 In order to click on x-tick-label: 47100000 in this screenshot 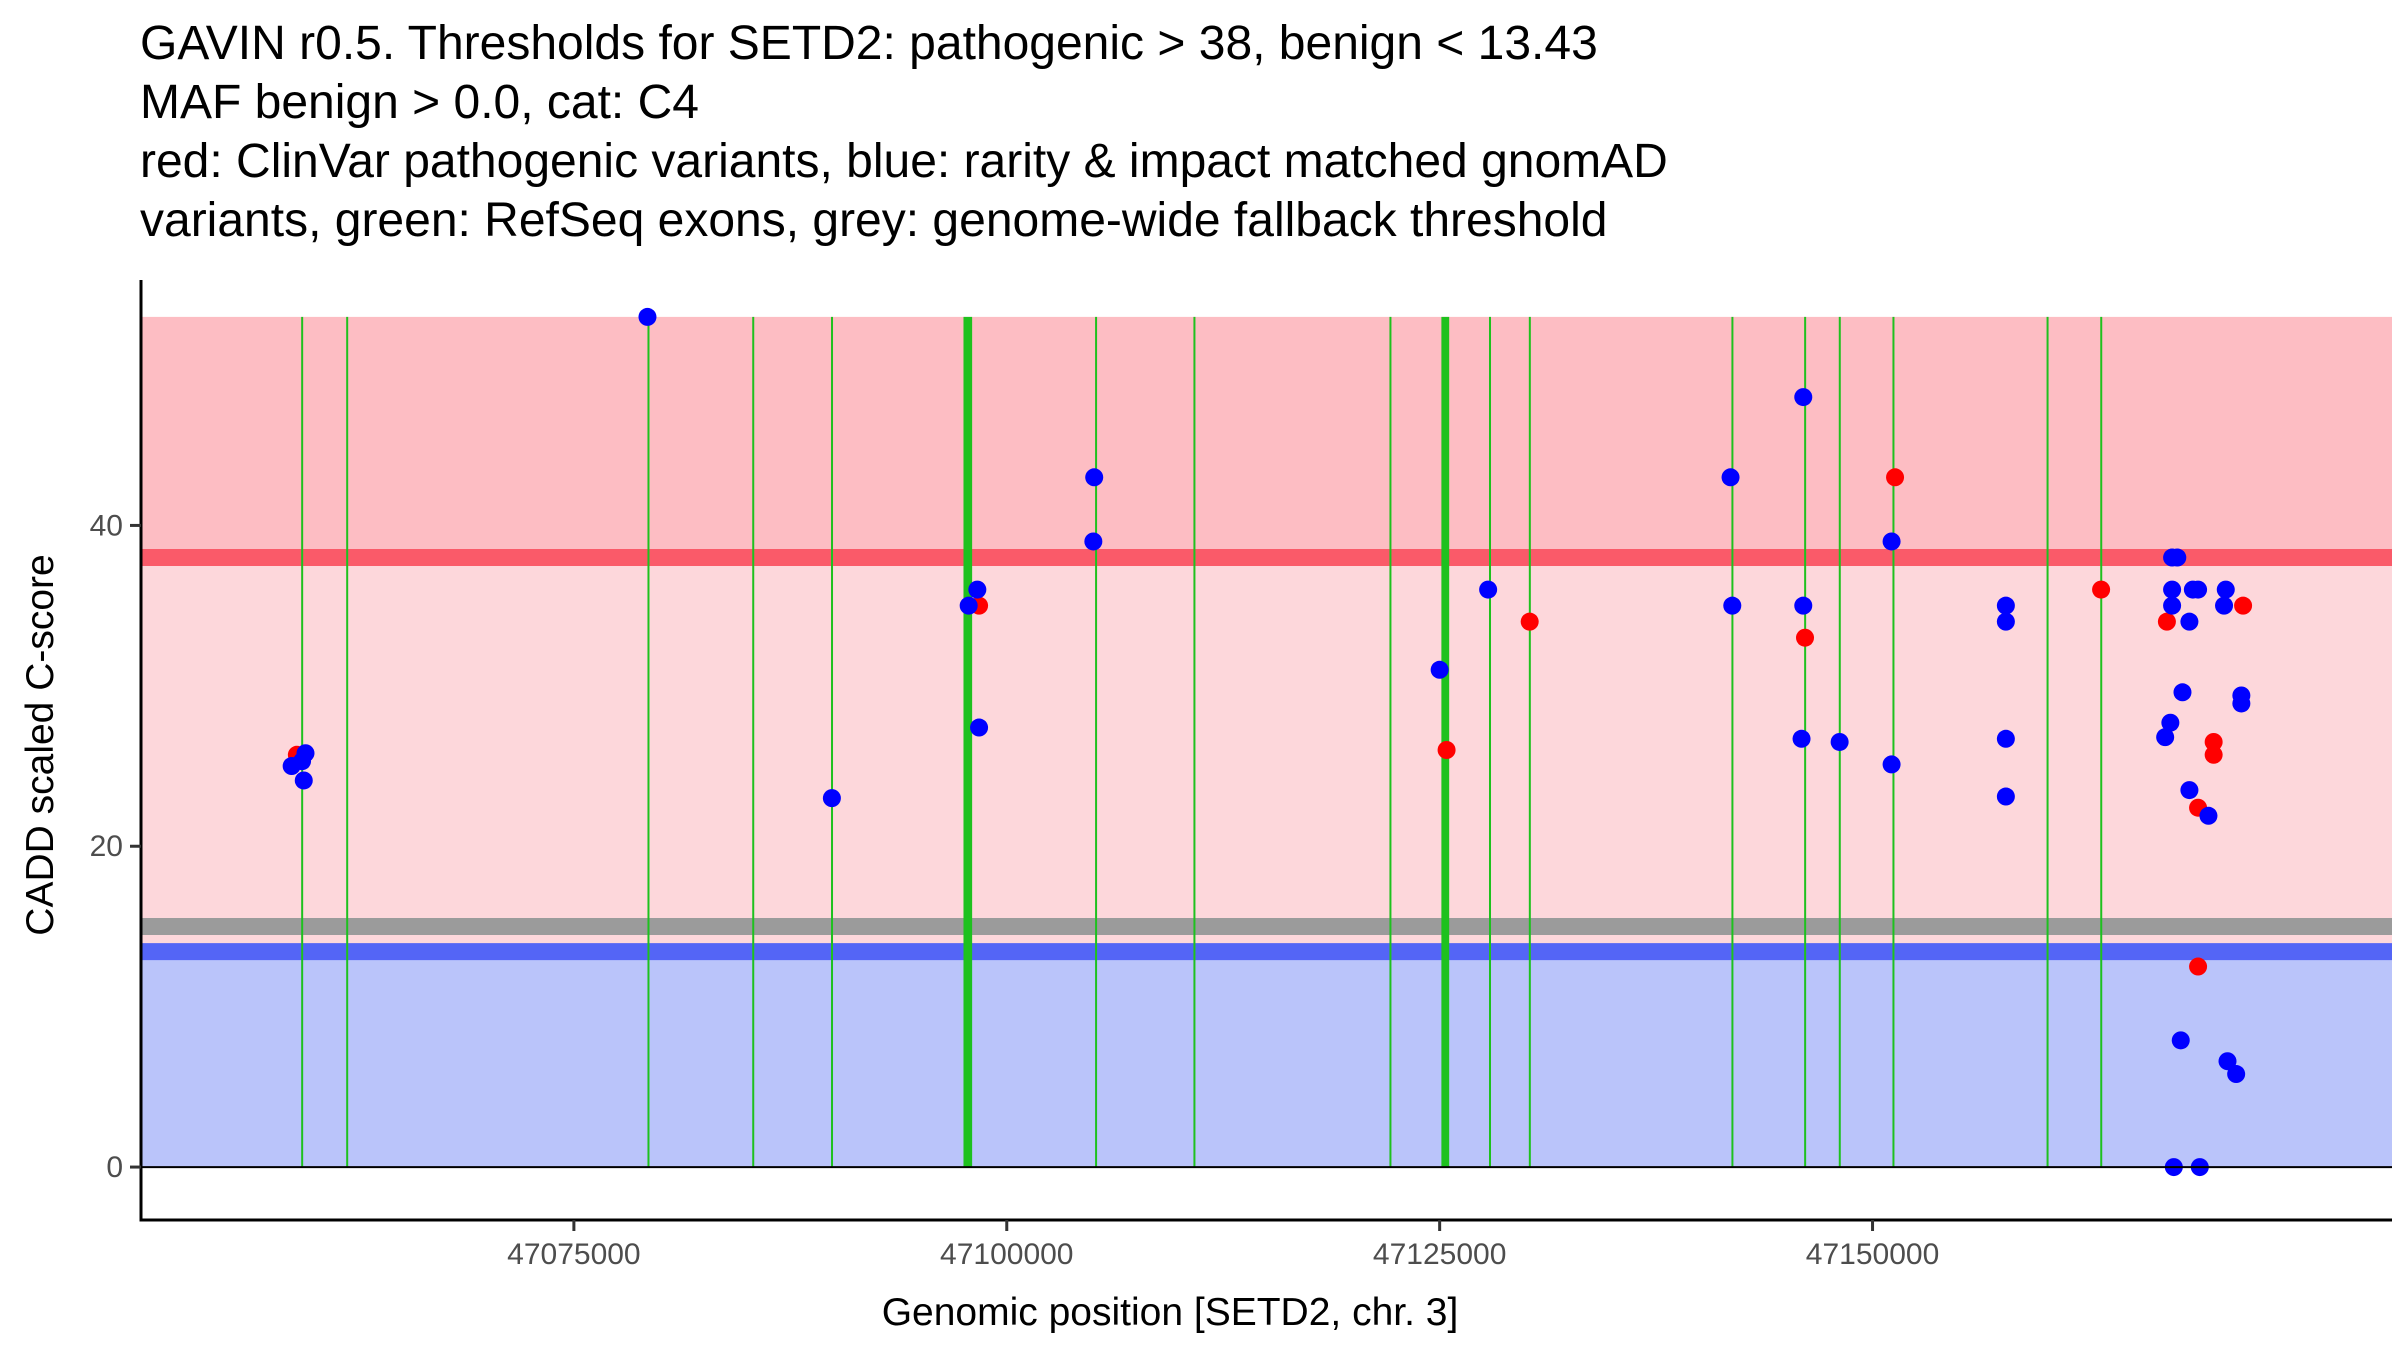, I will do `click(1006, 1254)`.